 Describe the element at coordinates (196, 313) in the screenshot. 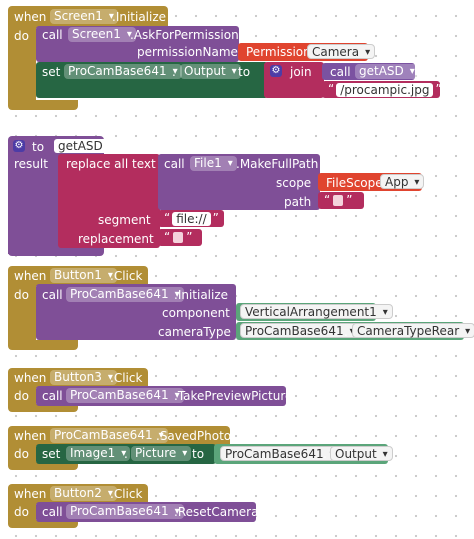

I see `component-param: component` at that location.